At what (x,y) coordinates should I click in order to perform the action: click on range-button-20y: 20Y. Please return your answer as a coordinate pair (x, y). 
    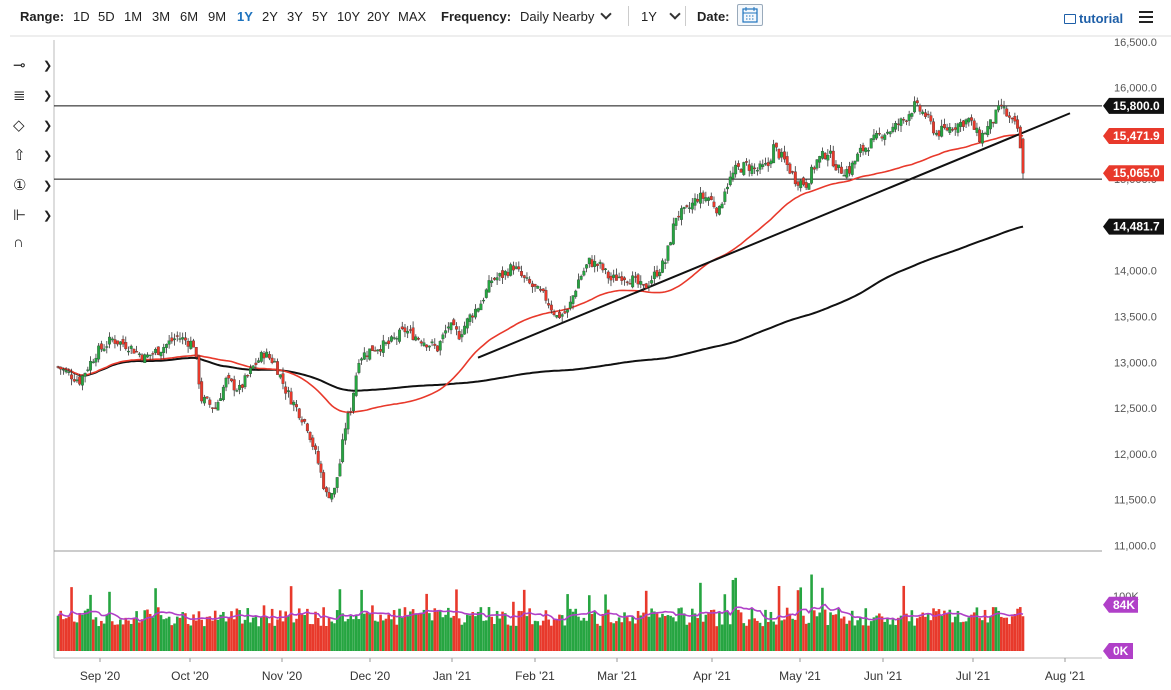
    Looking at the image, I should click on (379, 16).